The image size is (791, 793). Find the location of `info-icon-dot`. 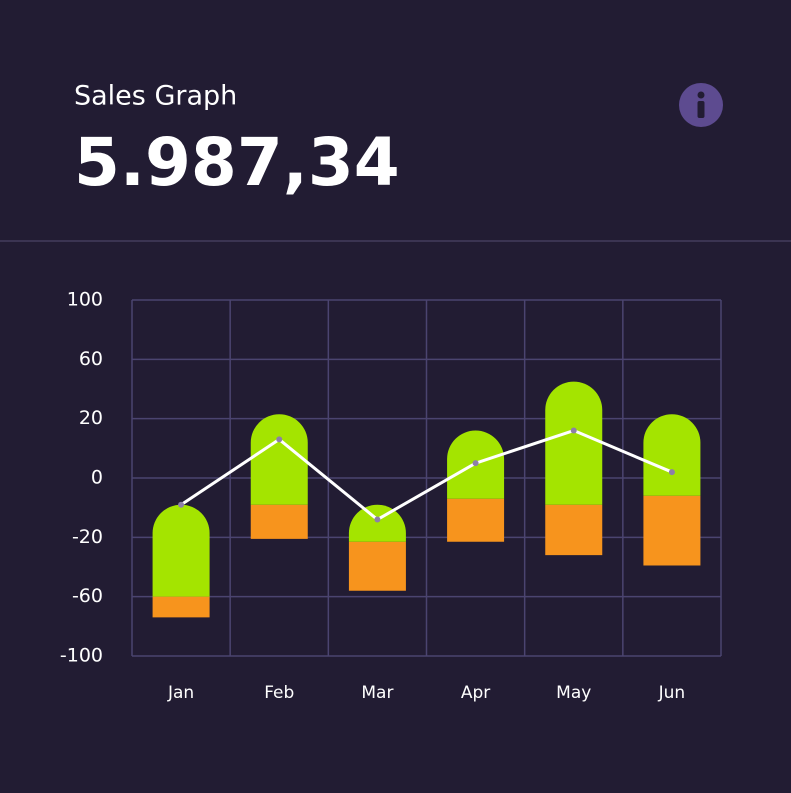

info-icon-dot is located at coordinates (701, 95).